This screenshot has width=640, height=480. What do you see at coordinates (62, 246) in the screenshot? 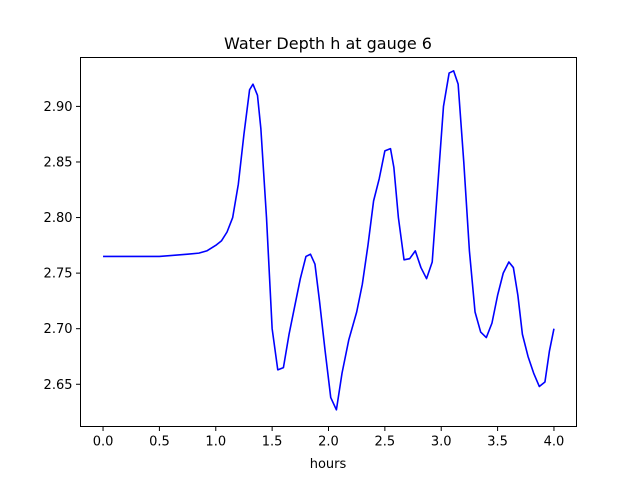
I see `y-axis: 2.65 2.70 2.75 2.80 2.85 2.90` at bounding box center [62, 246].